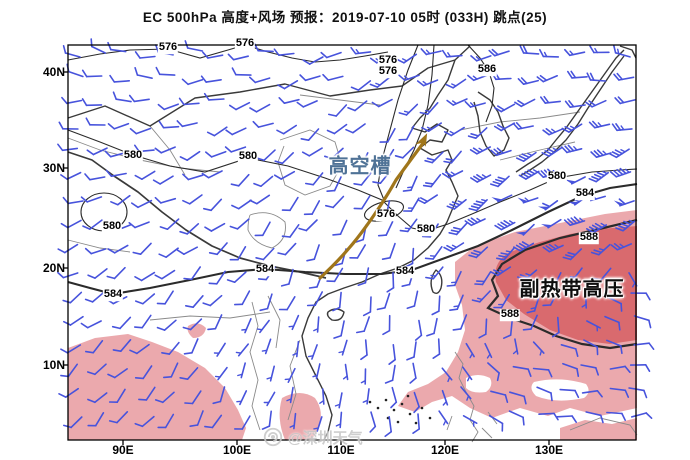 Image resolution: width=690 pixels, height=460 pixels. What do you see at coordinates (325, 438) in the screenshot?
I see `watermark-text: @深圳天气` at bounding box center [325, 438].